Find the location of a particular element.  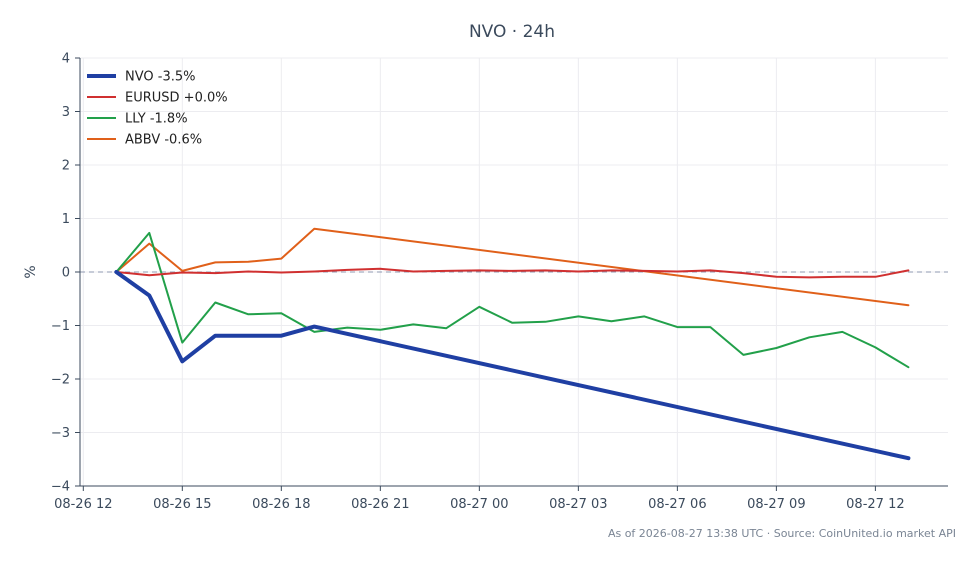

y-tick-label: 3 is located at coordinates (66, 112).